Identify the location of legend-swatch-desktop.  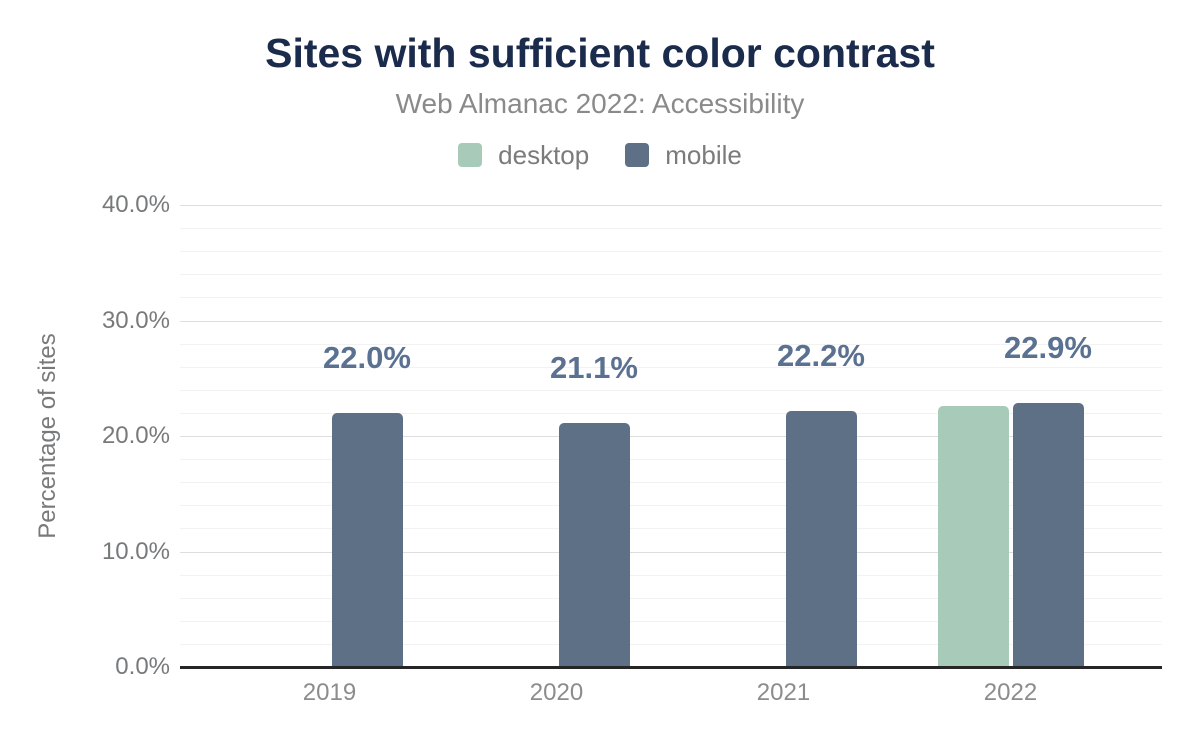
(470, 155).